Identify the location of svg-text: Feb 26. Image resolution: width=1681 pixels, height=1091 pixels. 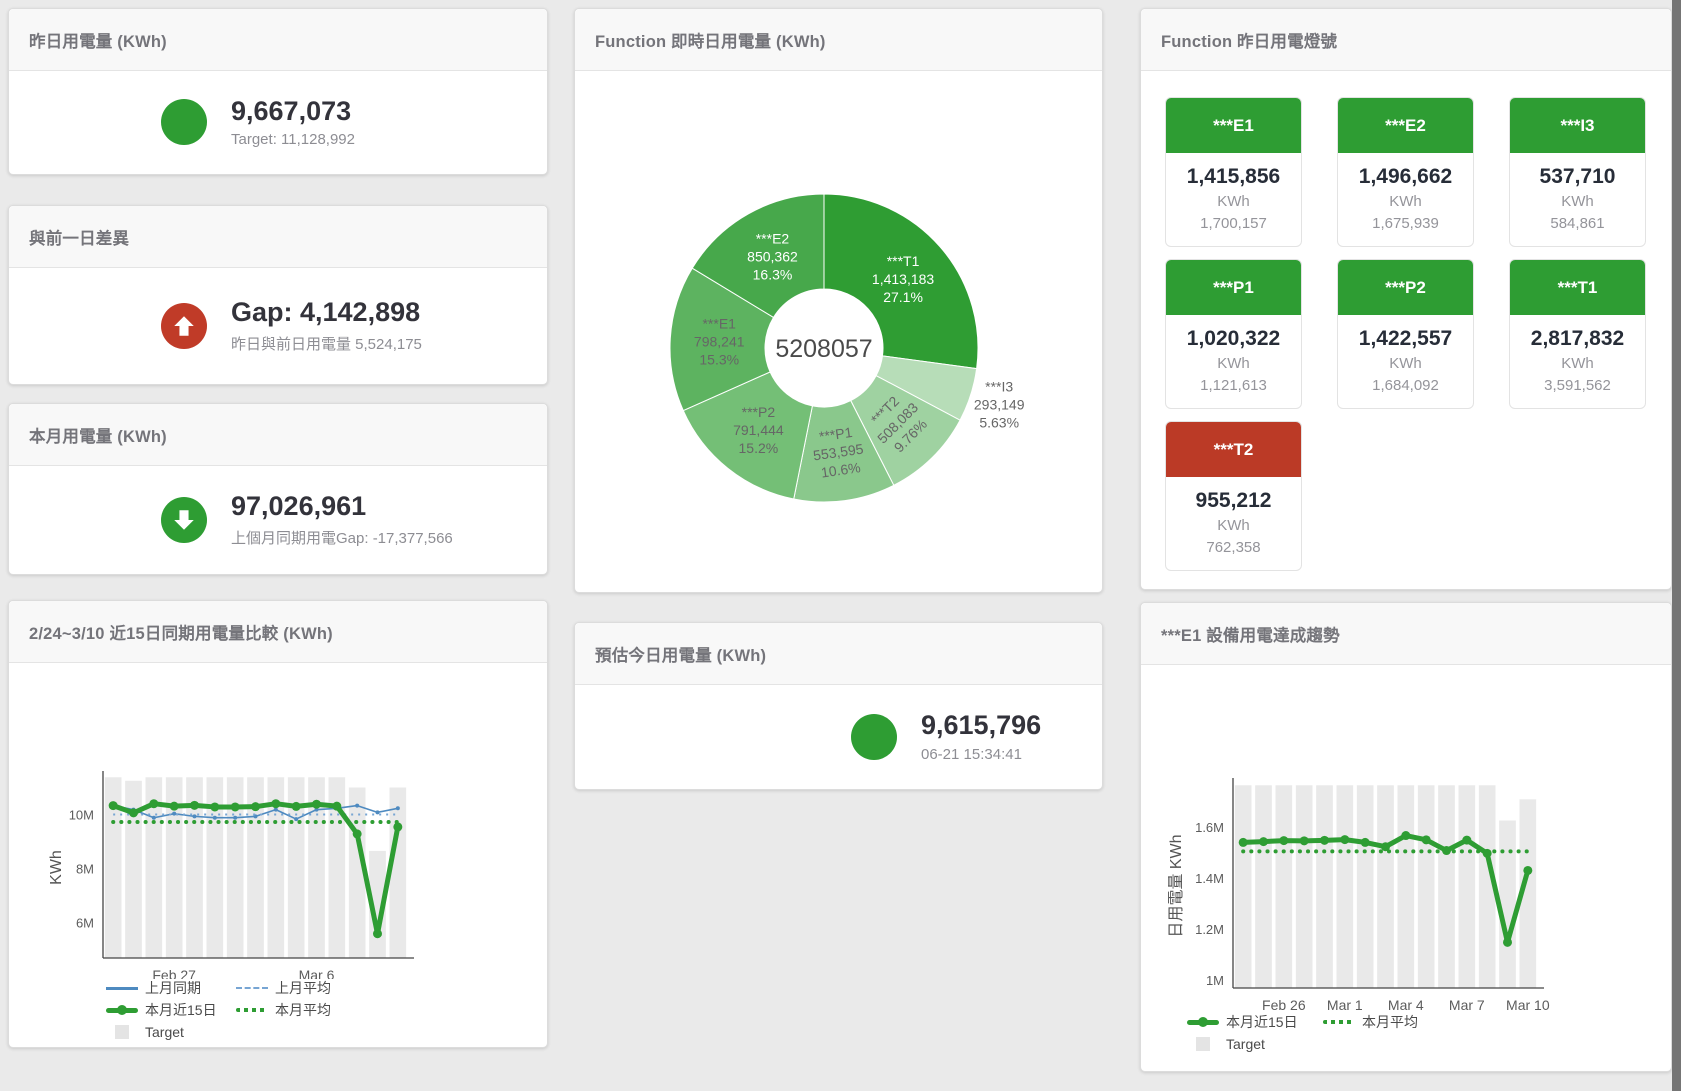
(1284, 1004).